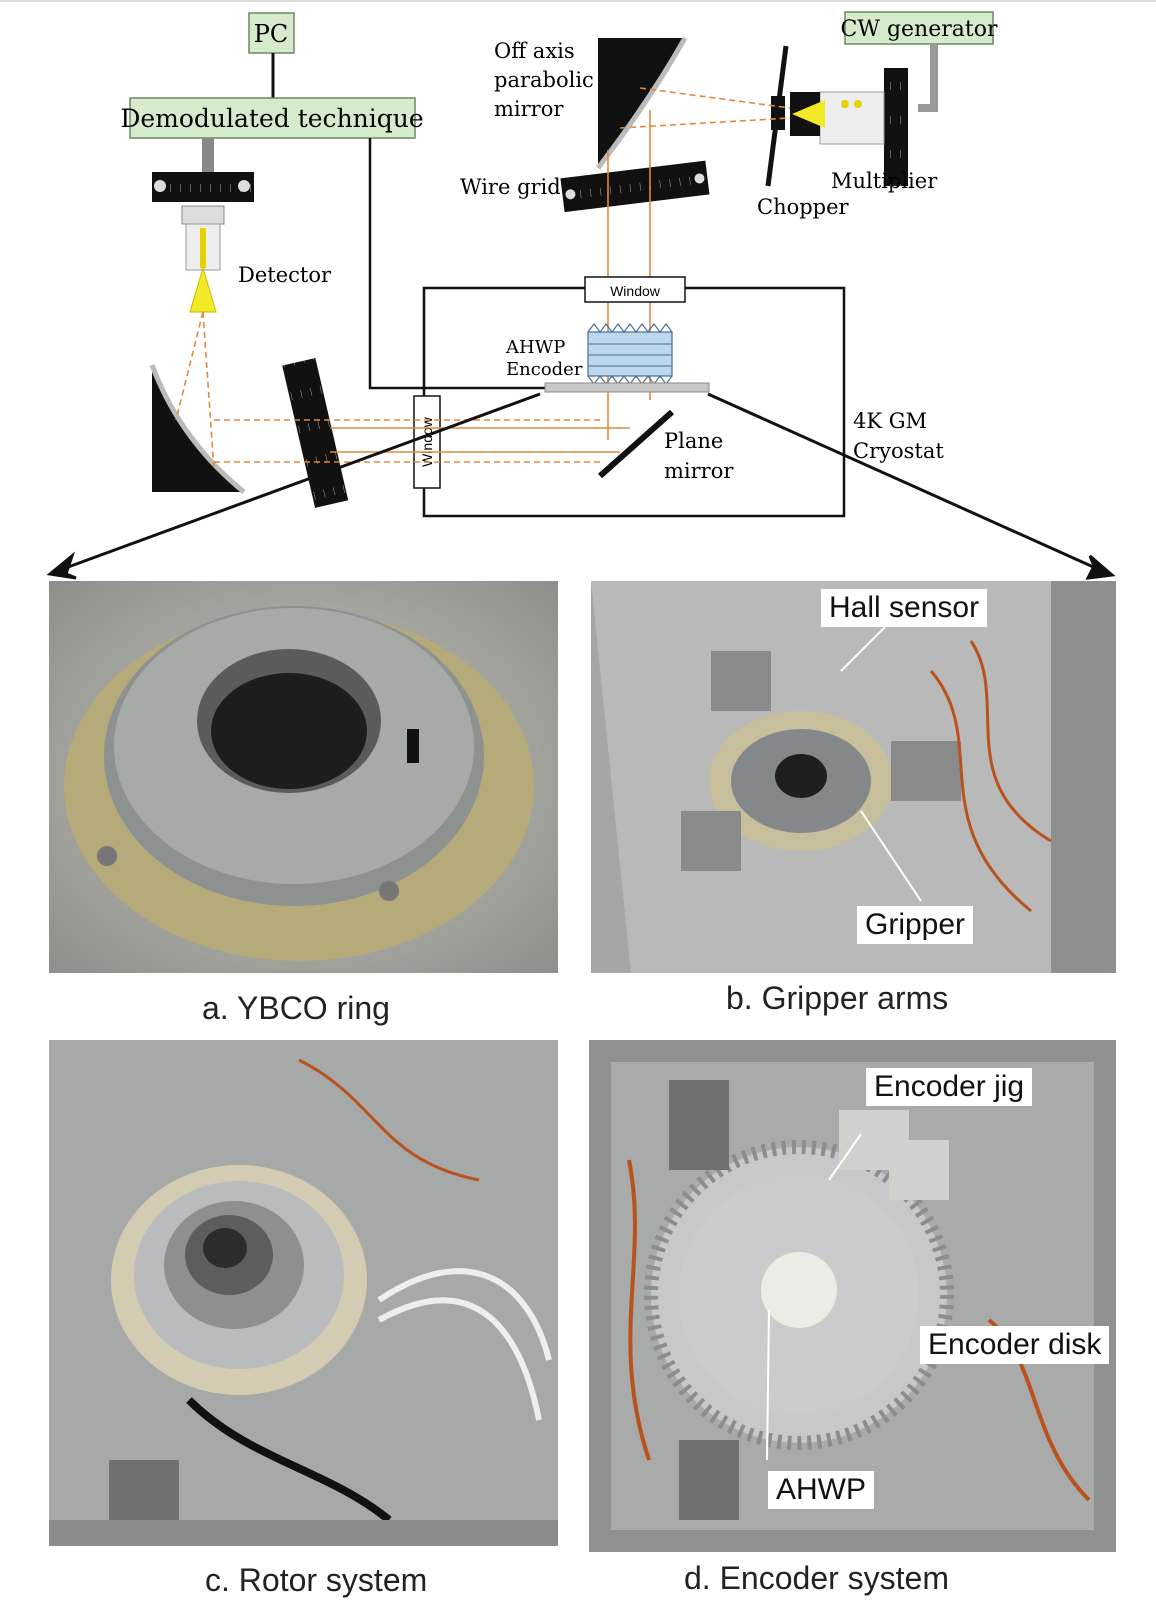 Image resolution: width=1156 pixels, height=1618 pixels. What do you see at coordinates (535, 347) in the screenshot?
I see `ahwp-label: AHWP` at bounding box center [535, 347].